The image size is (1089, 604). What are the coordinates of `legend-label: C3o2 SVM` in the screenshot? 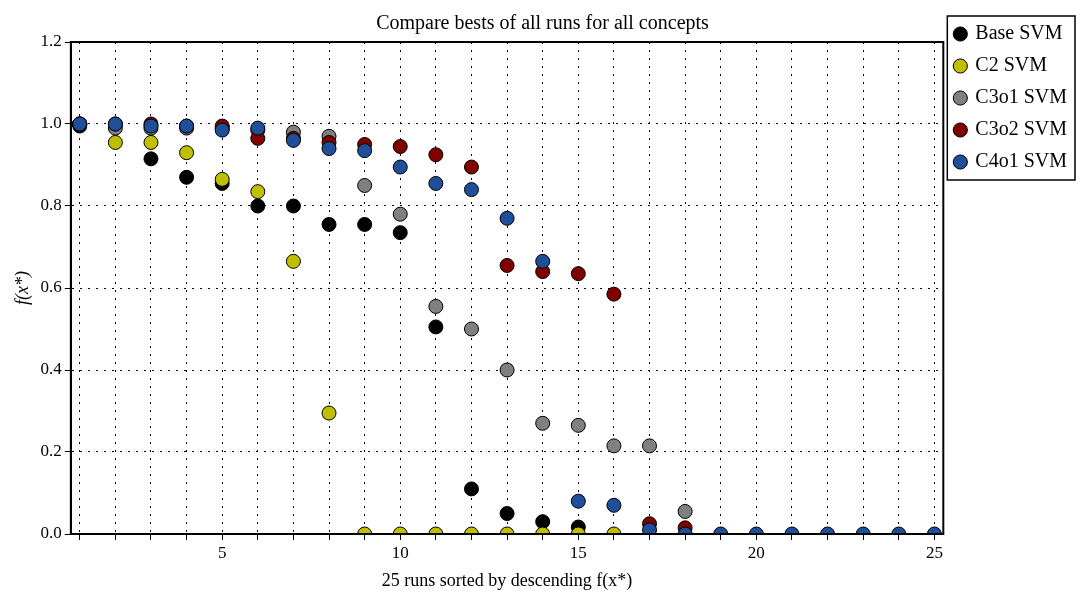 It's located at (1021, 128).